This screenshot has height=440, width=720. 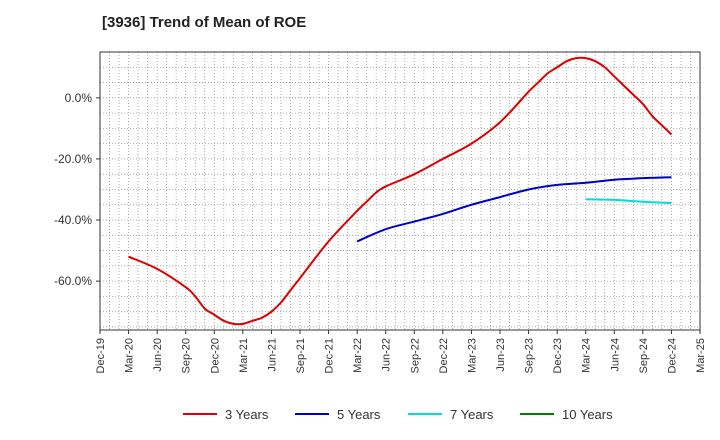 What do you see at coordinates (204, 22) in the screenshot?
I see `chart-title: [3936] Trend of Mean of ROE` at bounding box center [204, 22].